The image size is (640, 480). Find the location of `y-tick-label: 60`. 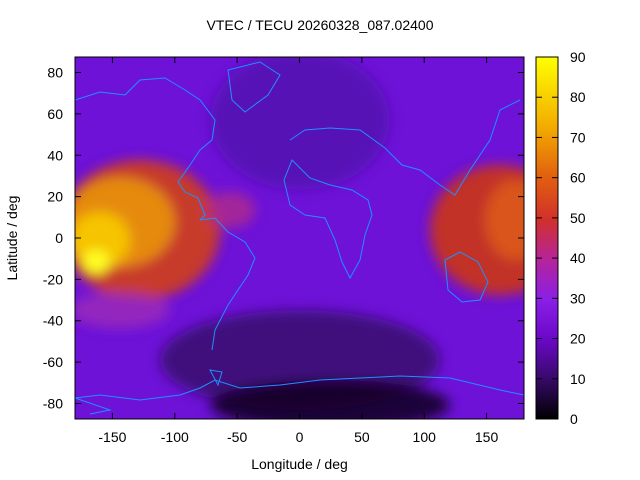

y-tick-label: 60 is located at coordinates (55, 114).